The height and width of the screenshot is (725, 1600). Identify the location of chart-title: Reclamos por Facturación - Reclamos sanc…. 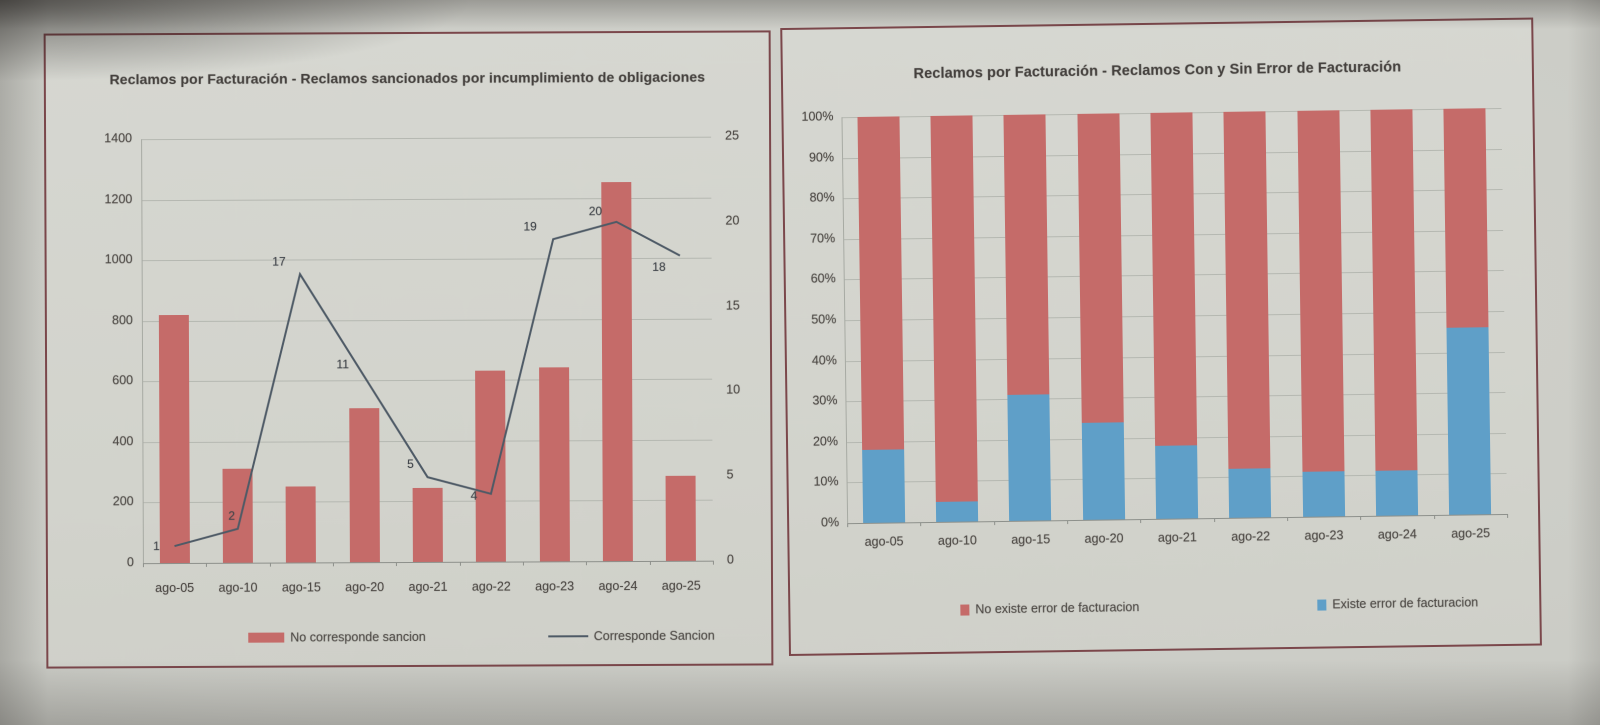
(407, 78).